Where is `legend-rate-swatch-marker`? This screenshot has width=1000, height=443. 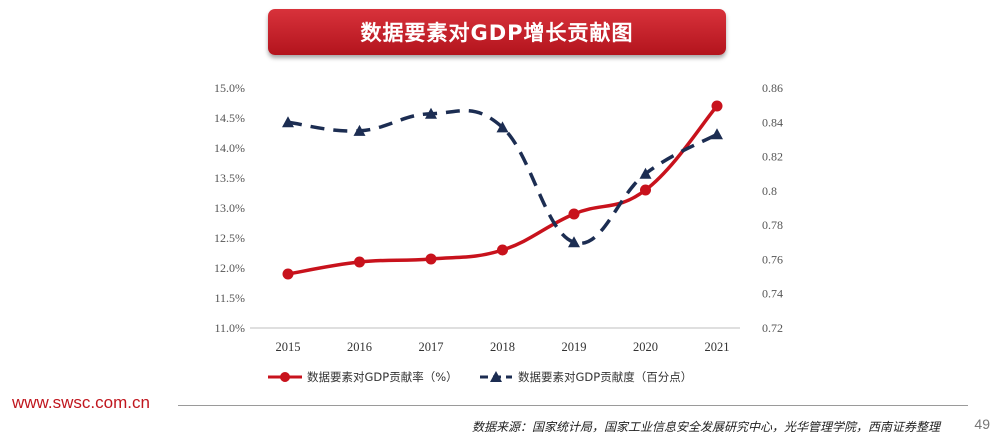
legend-rate-swatch-marker is located at coordinates (285, 377).